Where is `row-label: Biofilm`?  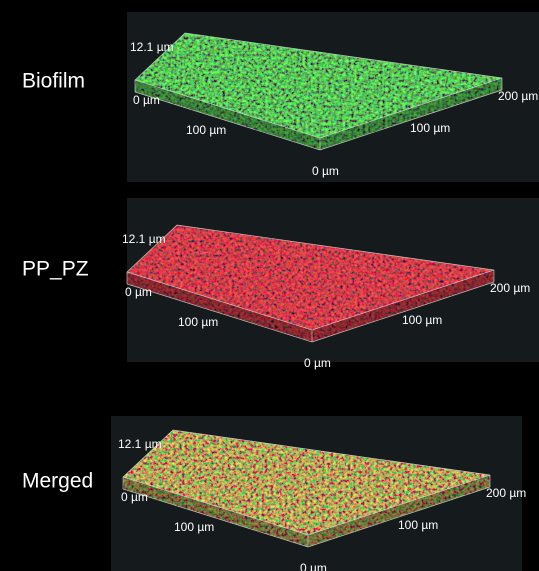
row-label: Biofilm is located at coordinates (53, 81).